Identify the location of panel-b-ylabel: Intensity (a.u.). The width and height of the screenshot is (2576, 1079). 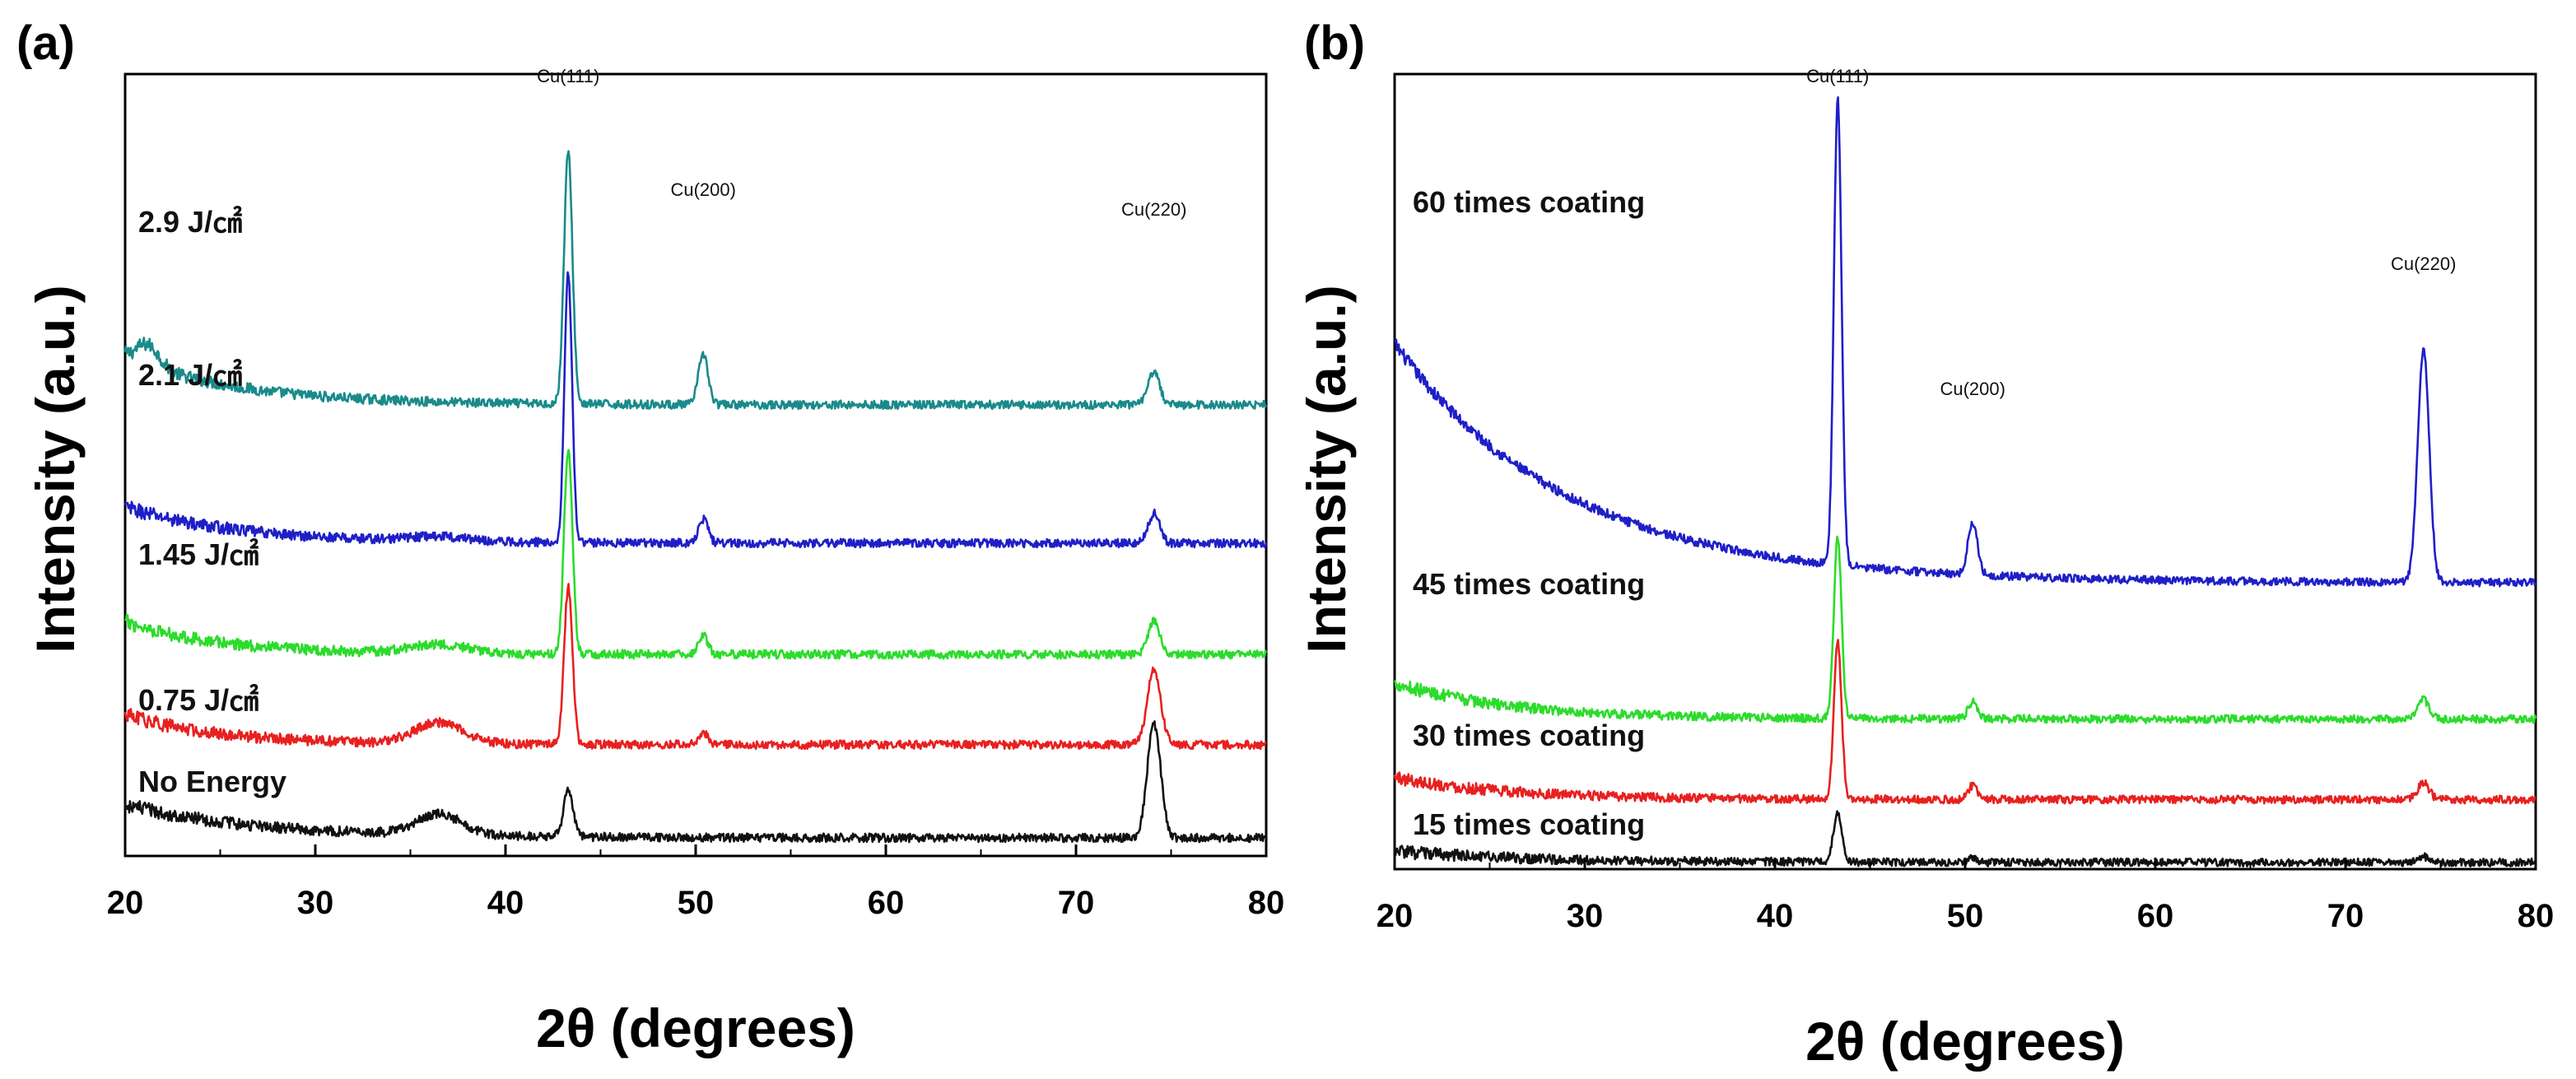
(1326, 469).